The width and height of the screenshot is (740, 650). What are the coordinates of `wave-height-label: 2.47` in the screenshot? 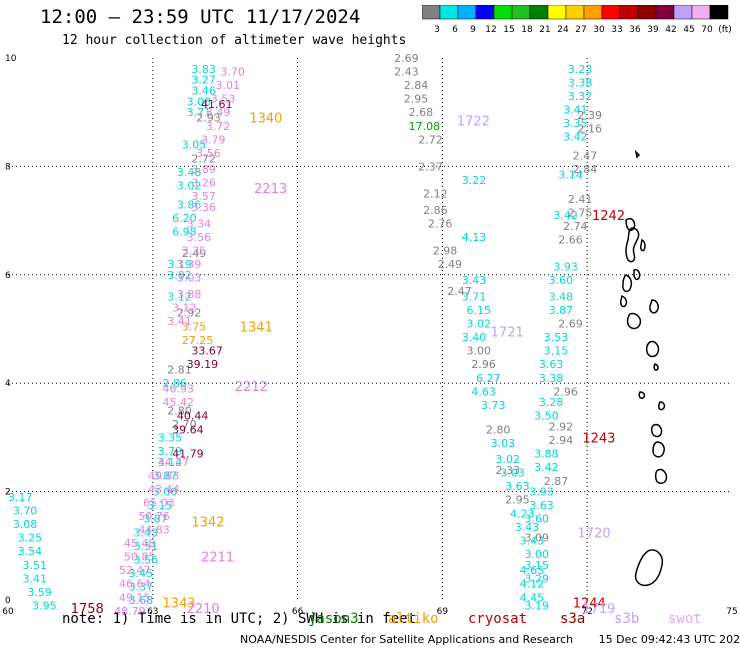 It's located at (585, 156).